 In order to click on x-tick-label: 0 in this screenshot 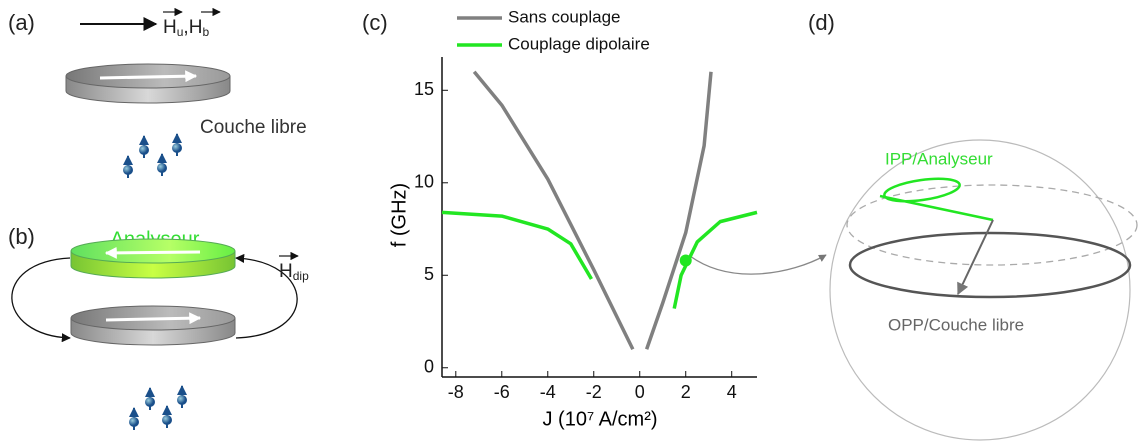, I will do `click(640, 392)`.